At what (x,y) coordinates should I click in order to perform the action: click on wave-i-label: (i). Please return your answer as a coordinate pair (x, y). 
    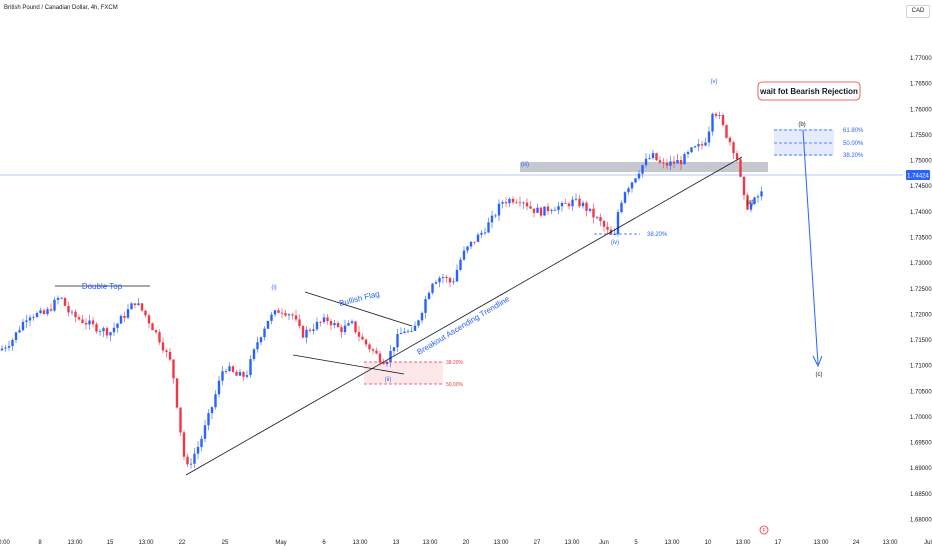
    Looking at the image, I should click on (273, 288).